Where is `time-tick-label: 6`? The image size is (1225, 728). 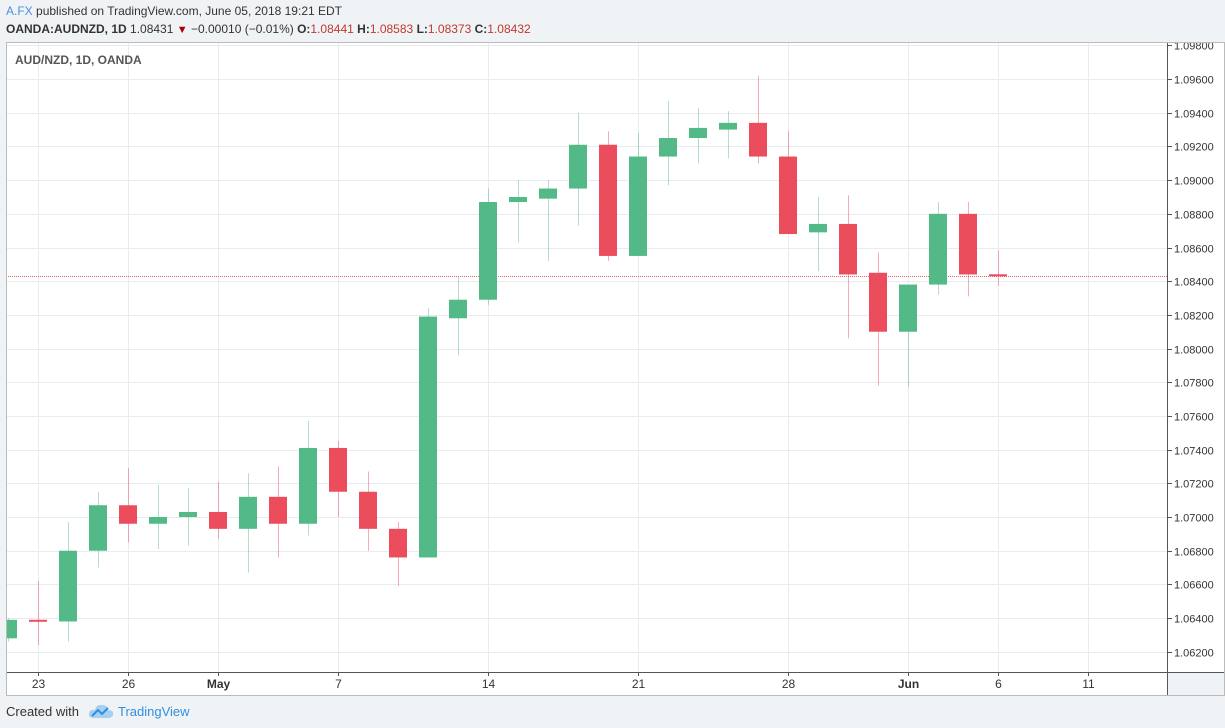
time-tick-label: 6 is located at coordinates (998, 684).